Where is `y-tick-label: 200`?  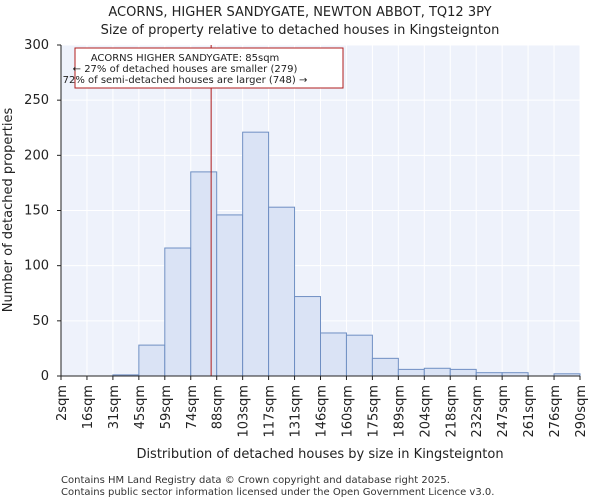 y-tick-label: 200 is located at coordinates (36, 155).